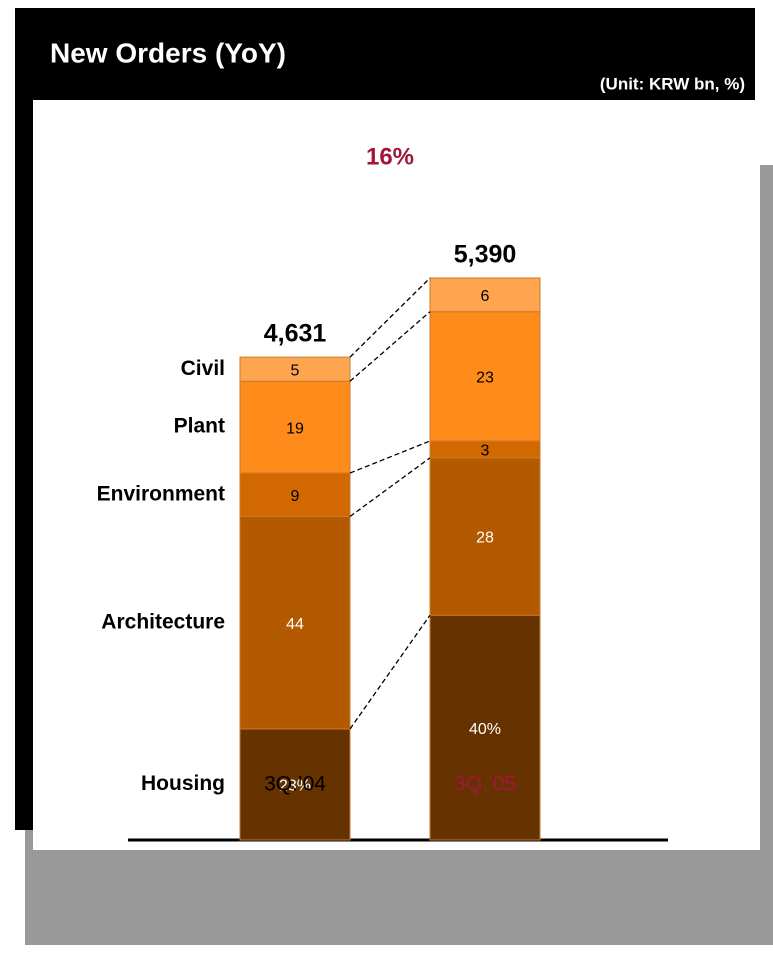  Describe the element at coordinates (163, 621) in the screenshot. I see `series-label: Architecture` at that location.